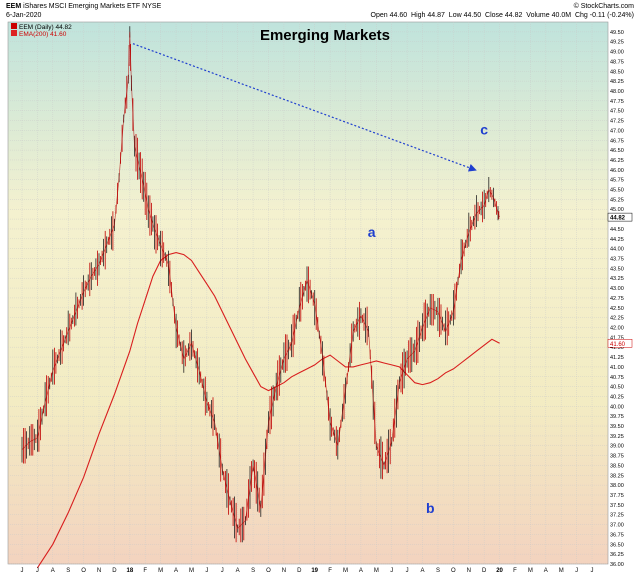 The height and width of the screenshot is (576, 640). Describe the element at coordinates (499, 571) in the screenshot. I see `x-tick-label: 20` at that location.